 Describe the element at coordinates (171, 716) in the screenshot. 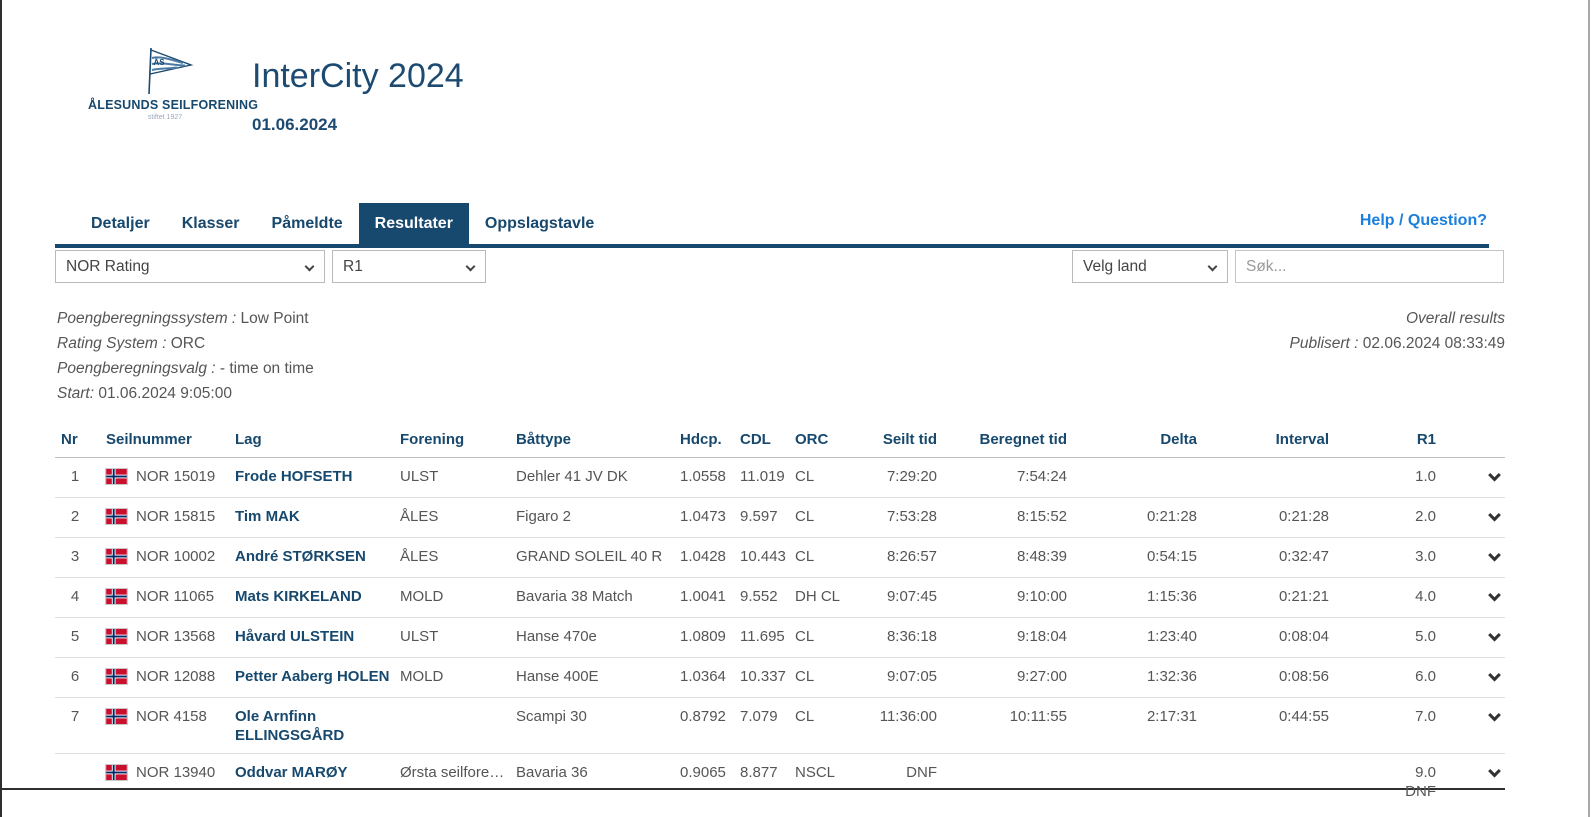

I see `sail-number: NOR 4158` at that location.